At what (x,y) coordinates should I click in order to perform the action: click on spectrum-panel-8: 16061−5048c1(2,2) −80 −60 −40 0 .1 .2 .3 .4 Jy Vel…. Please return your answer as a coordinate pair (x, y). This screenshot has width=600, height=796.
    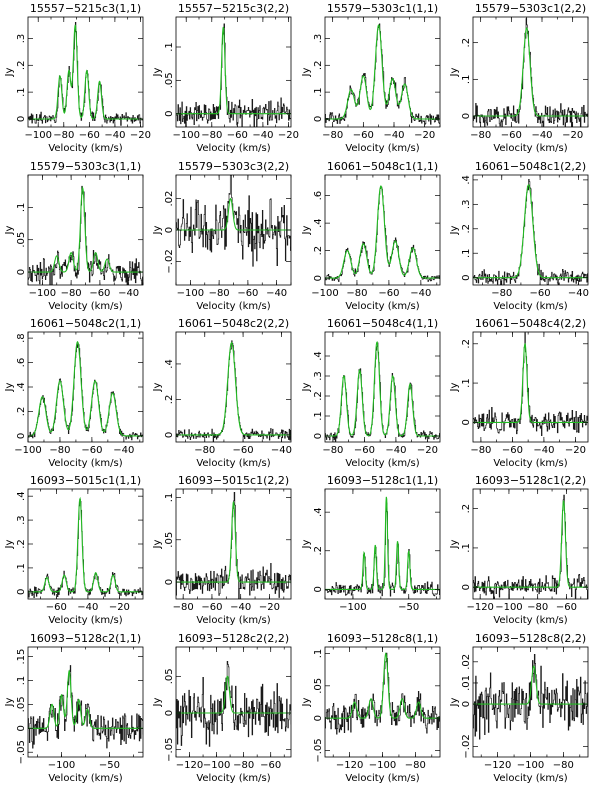
    Looking at the image, I should click on (519, 236).